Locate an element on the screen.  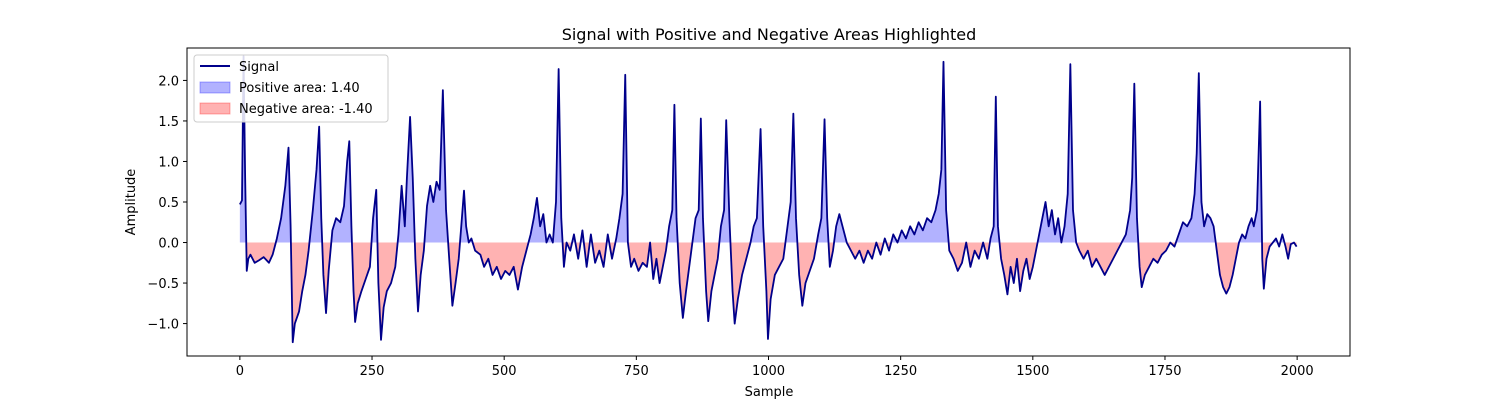
y-tick-label: 0.5 is located at coordinates (168, 203).